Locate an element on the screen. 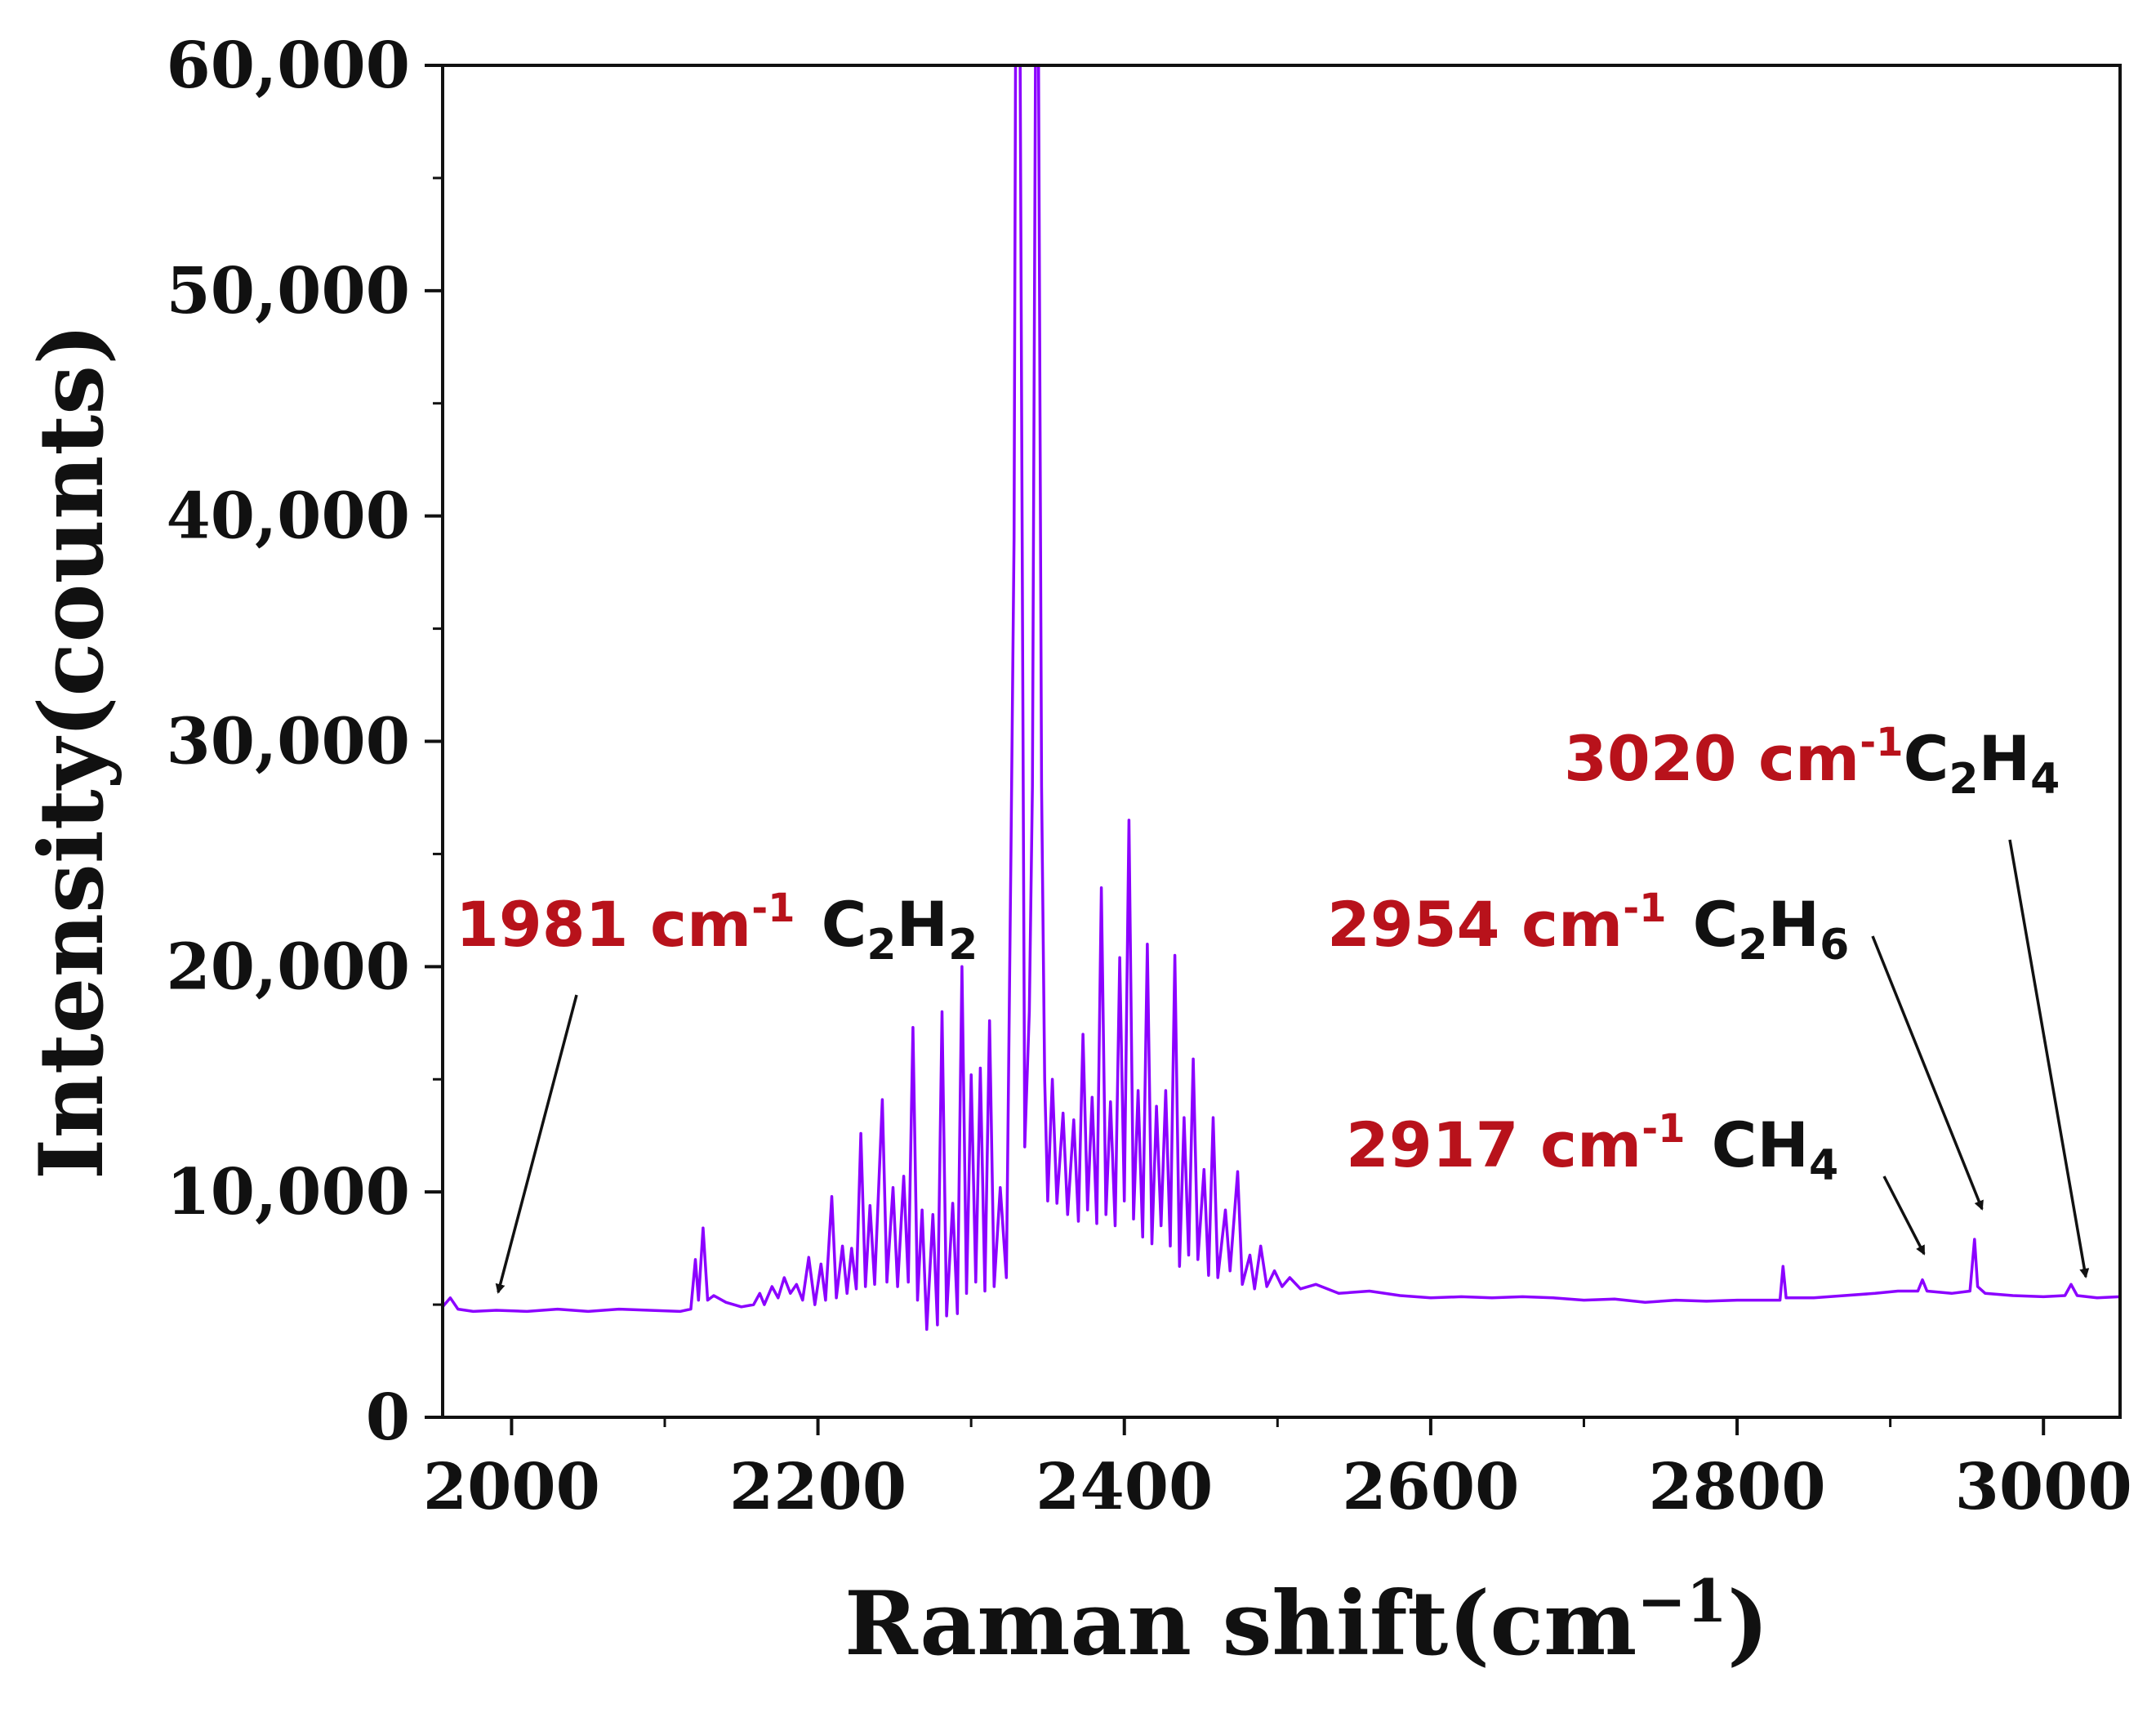  x-tick-label: 2000 is located at coordinates (511, 1487).